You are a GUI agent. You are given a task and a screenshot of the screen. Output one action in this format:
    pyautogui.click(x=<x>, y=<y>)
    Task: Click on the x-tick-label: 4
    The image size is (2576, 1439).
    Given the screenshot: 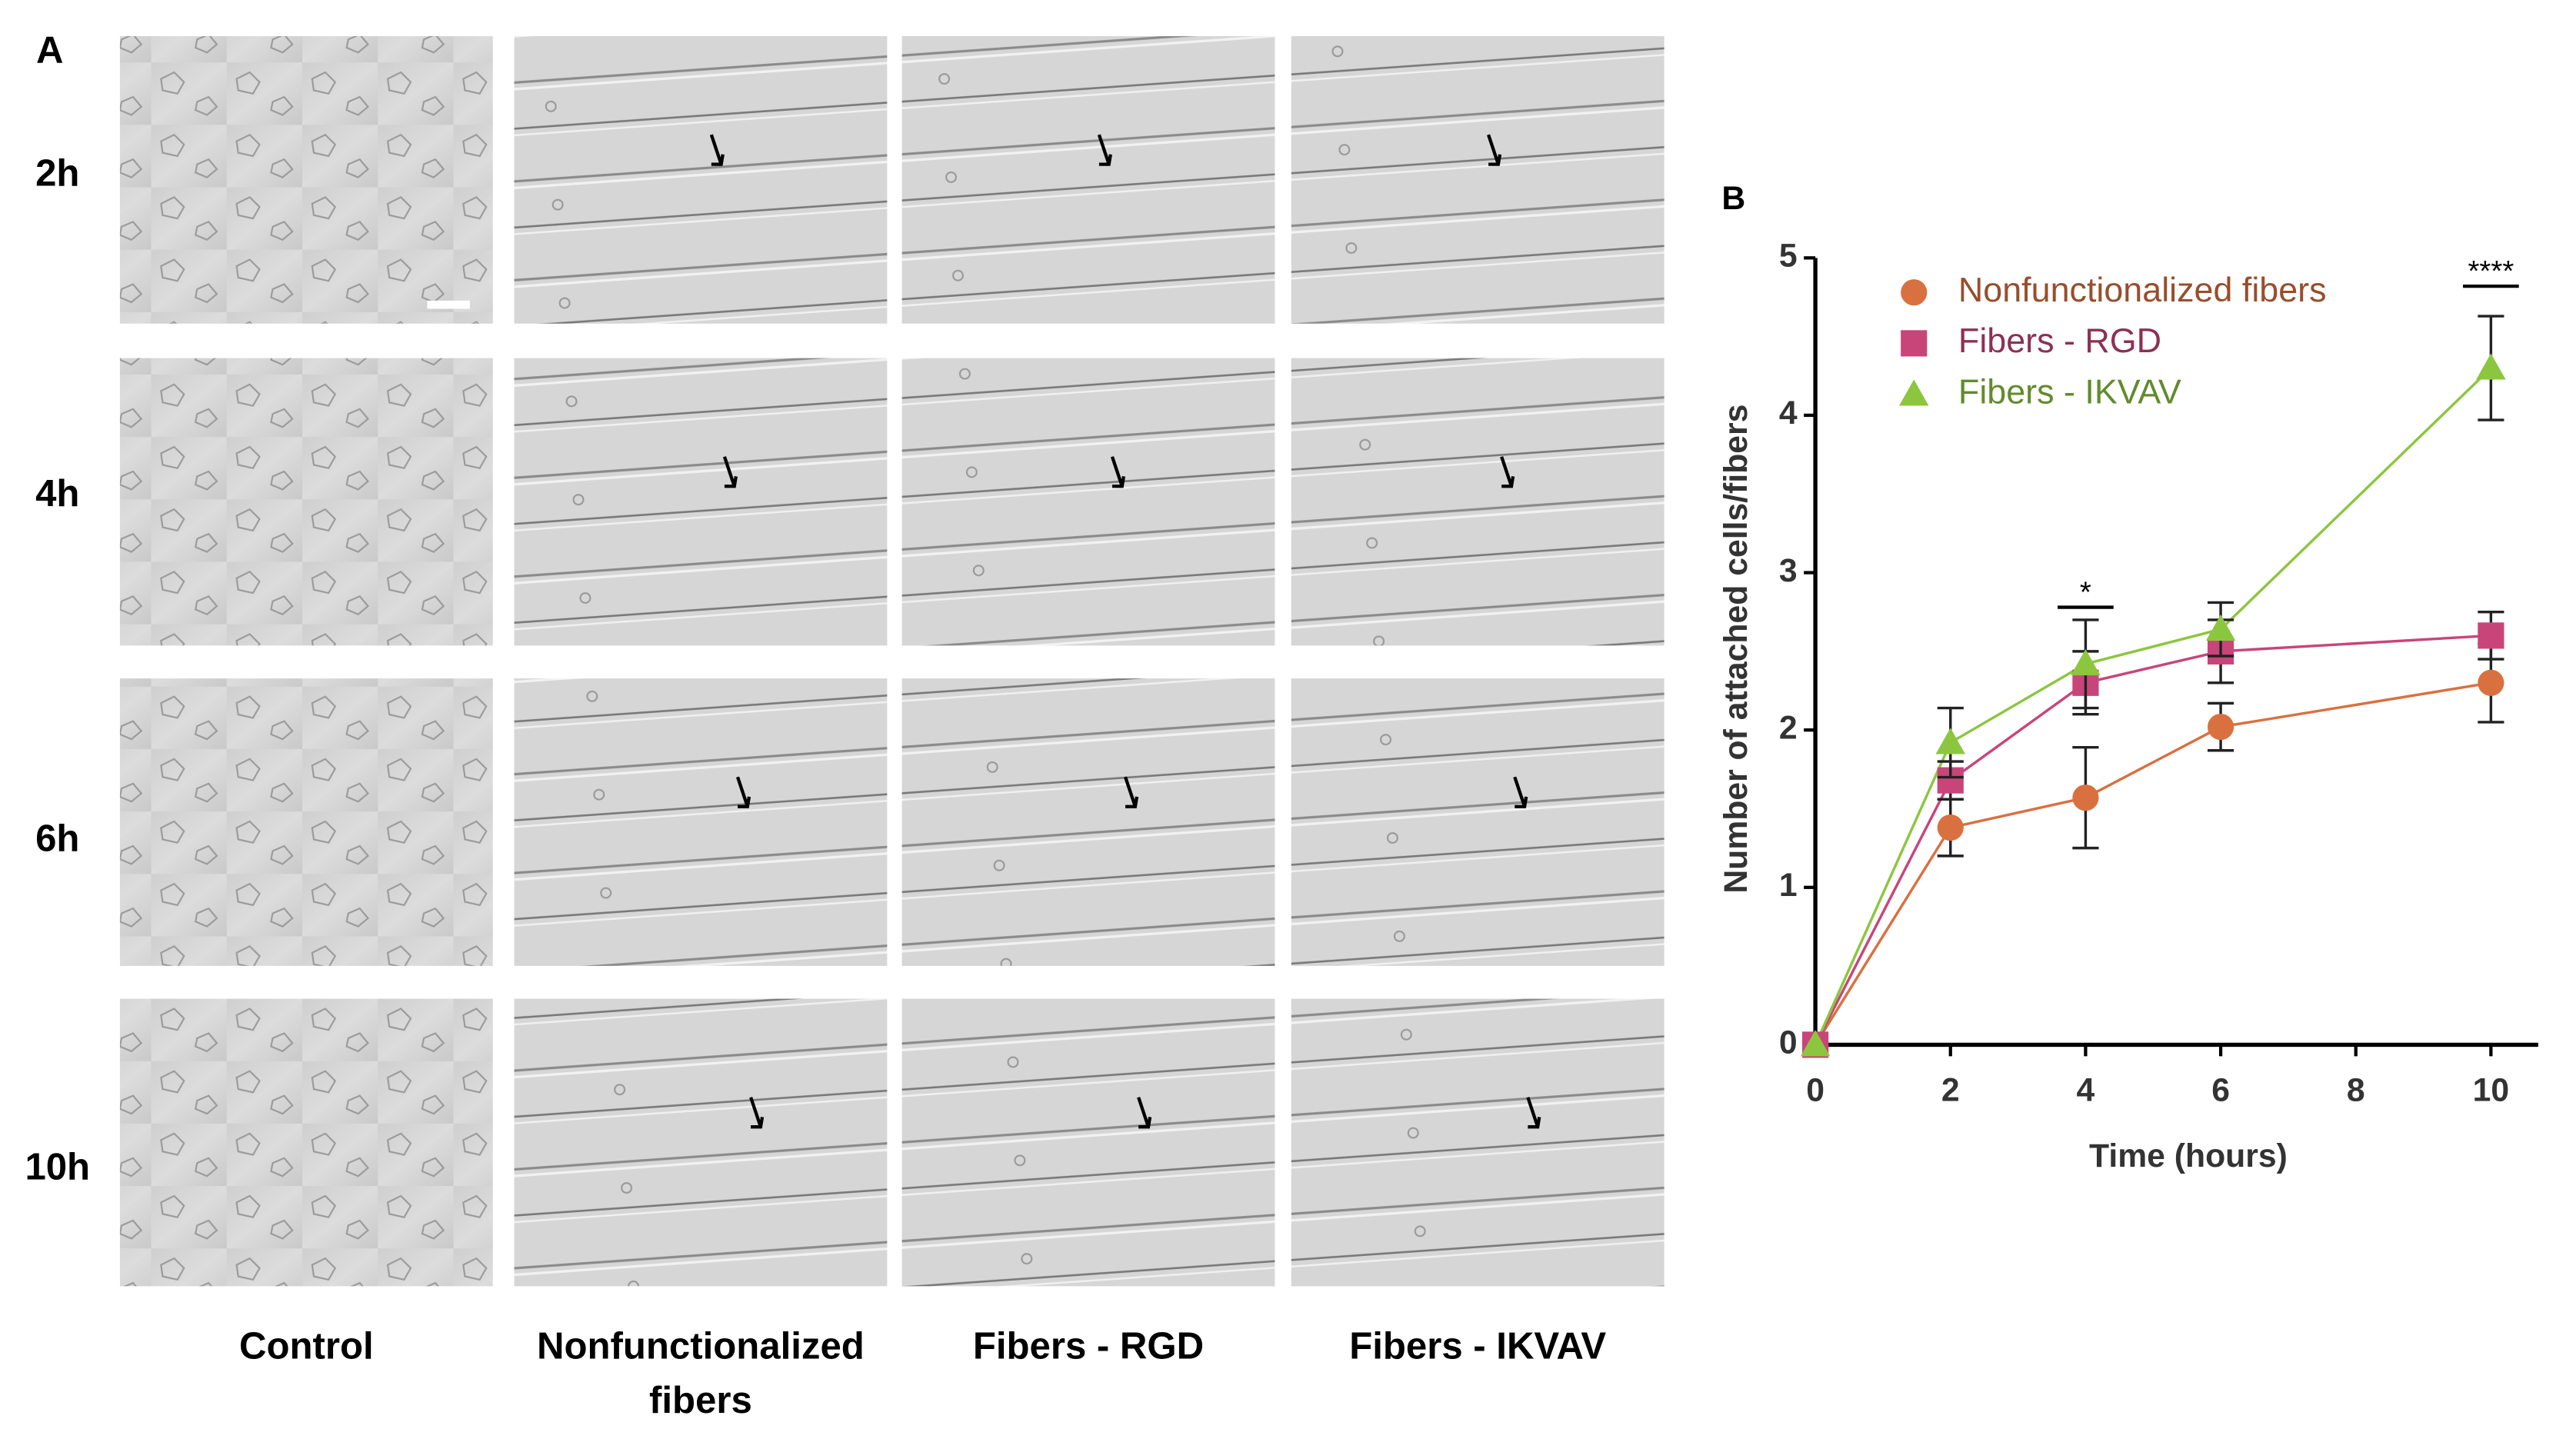 What is the action you would take?
    pyautogui.click(x=2086, y=1090)
    